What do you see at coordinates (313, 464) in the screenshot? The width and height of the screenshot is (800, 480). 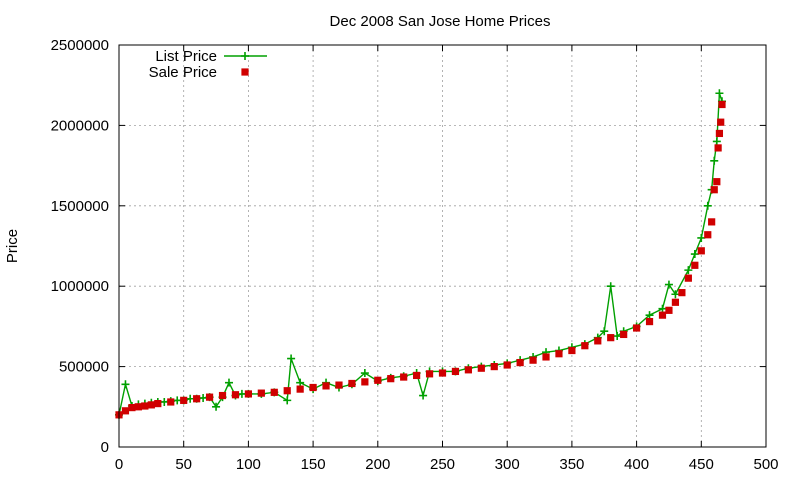 I see `x-tick-label: 150` at bounding box center [313, 464].